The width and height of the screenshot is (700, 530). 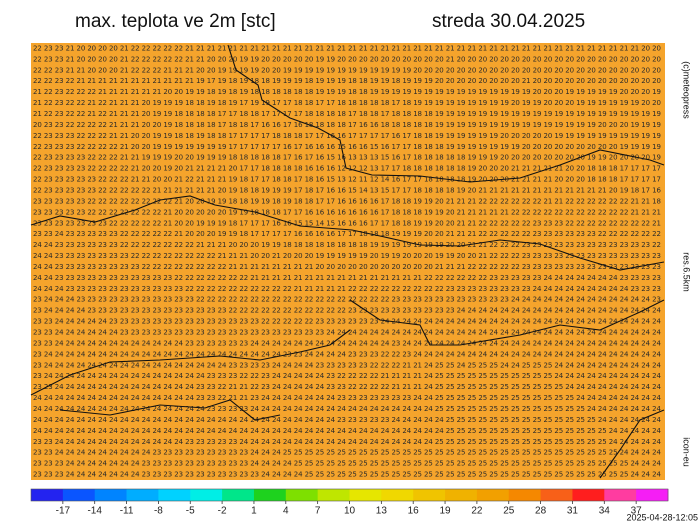 I want to click on resolution-label: res.6.5km, so click(x=687, y=272).